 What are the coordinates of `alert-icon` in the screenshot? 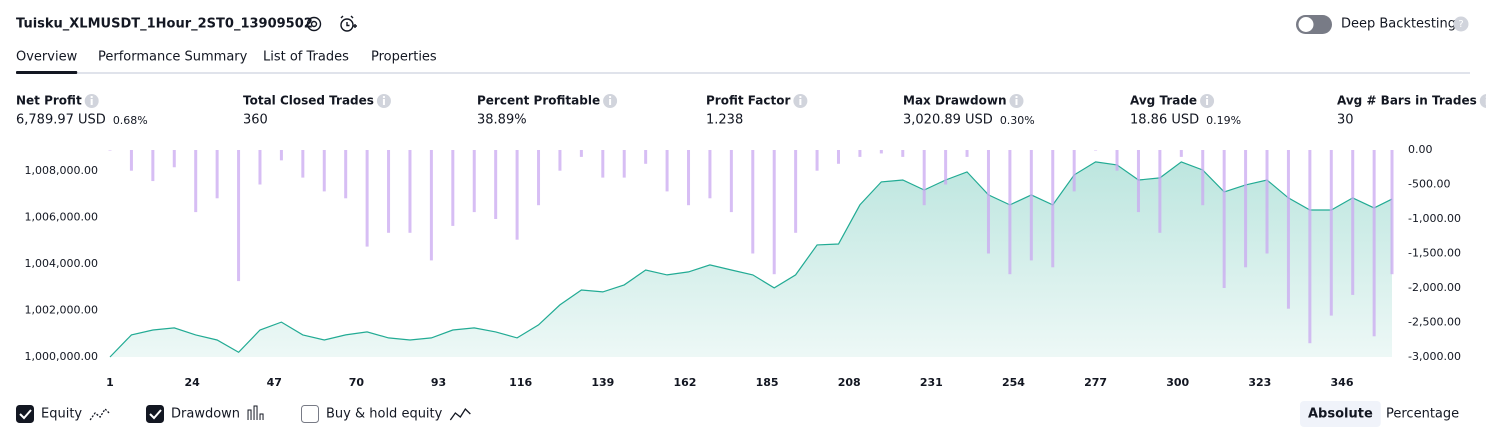 It's located at (348, 23).